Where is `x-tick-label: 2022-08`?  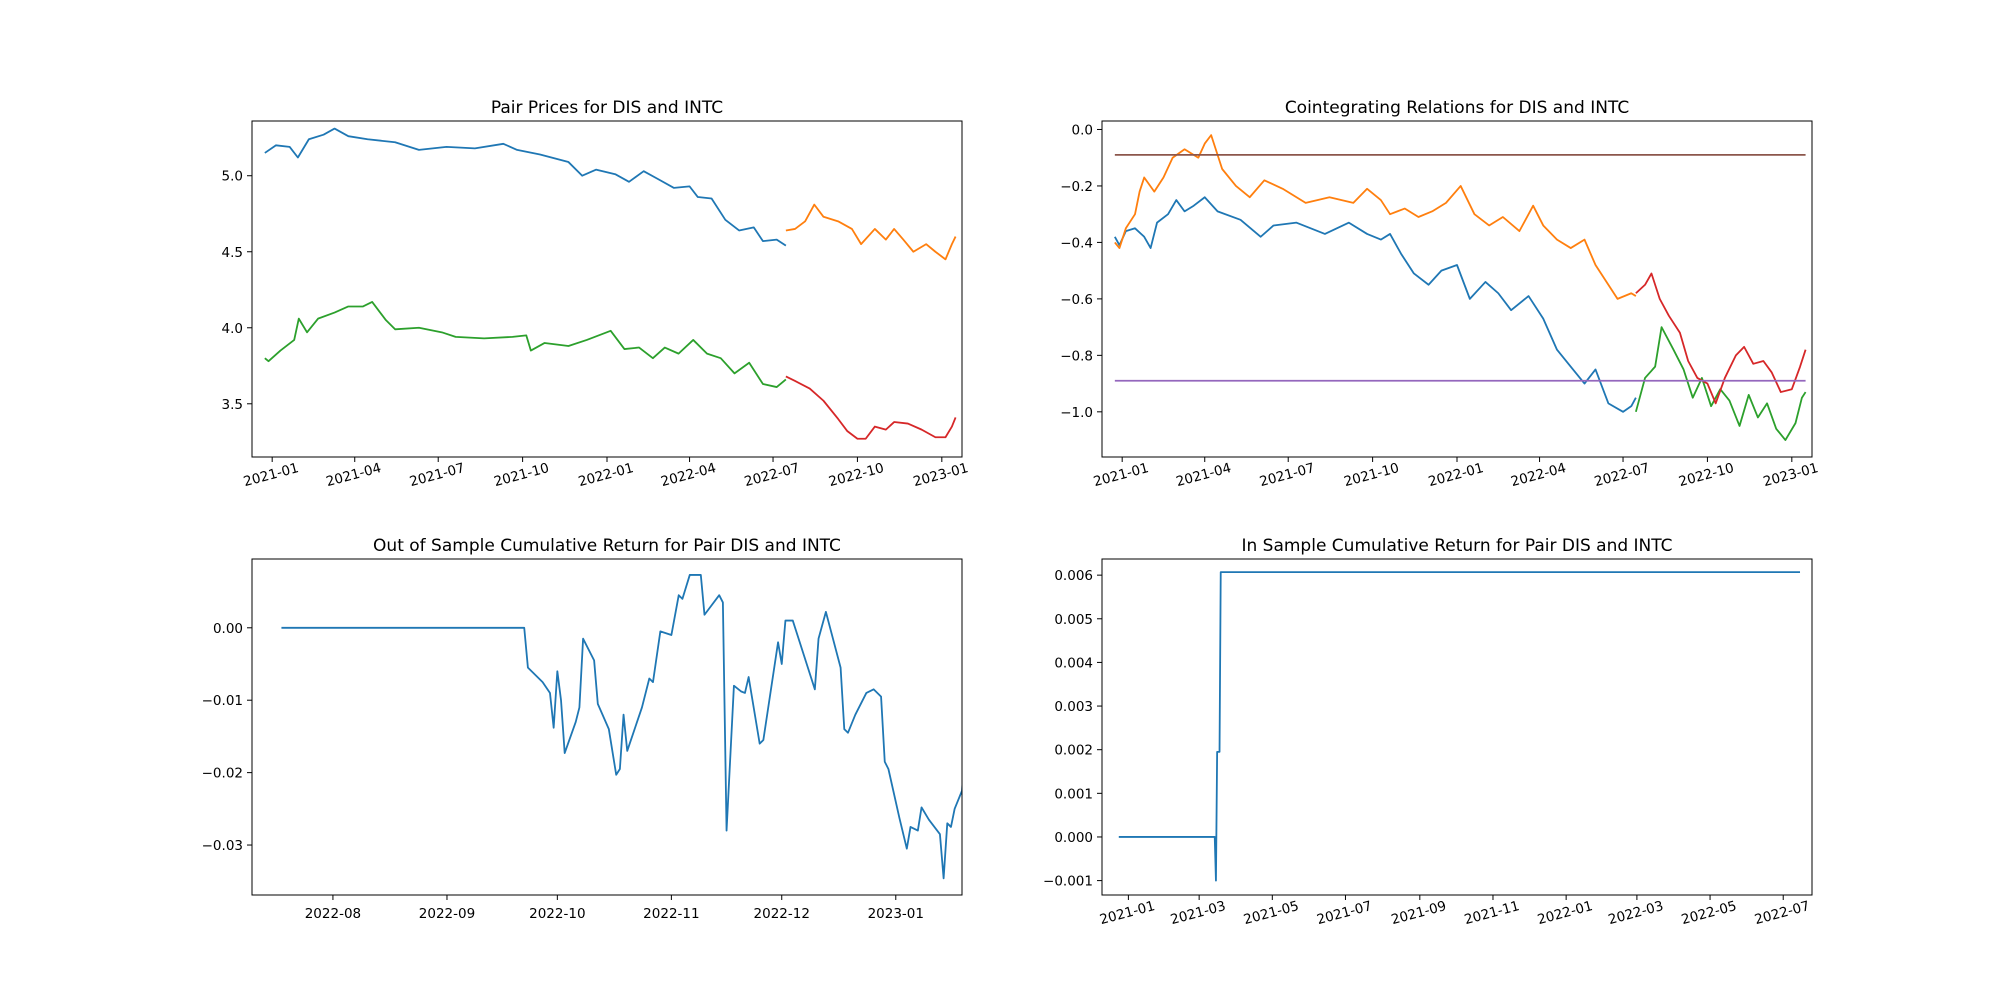 x-tick-label: 2022-08 is located at coordinates (333, 914).